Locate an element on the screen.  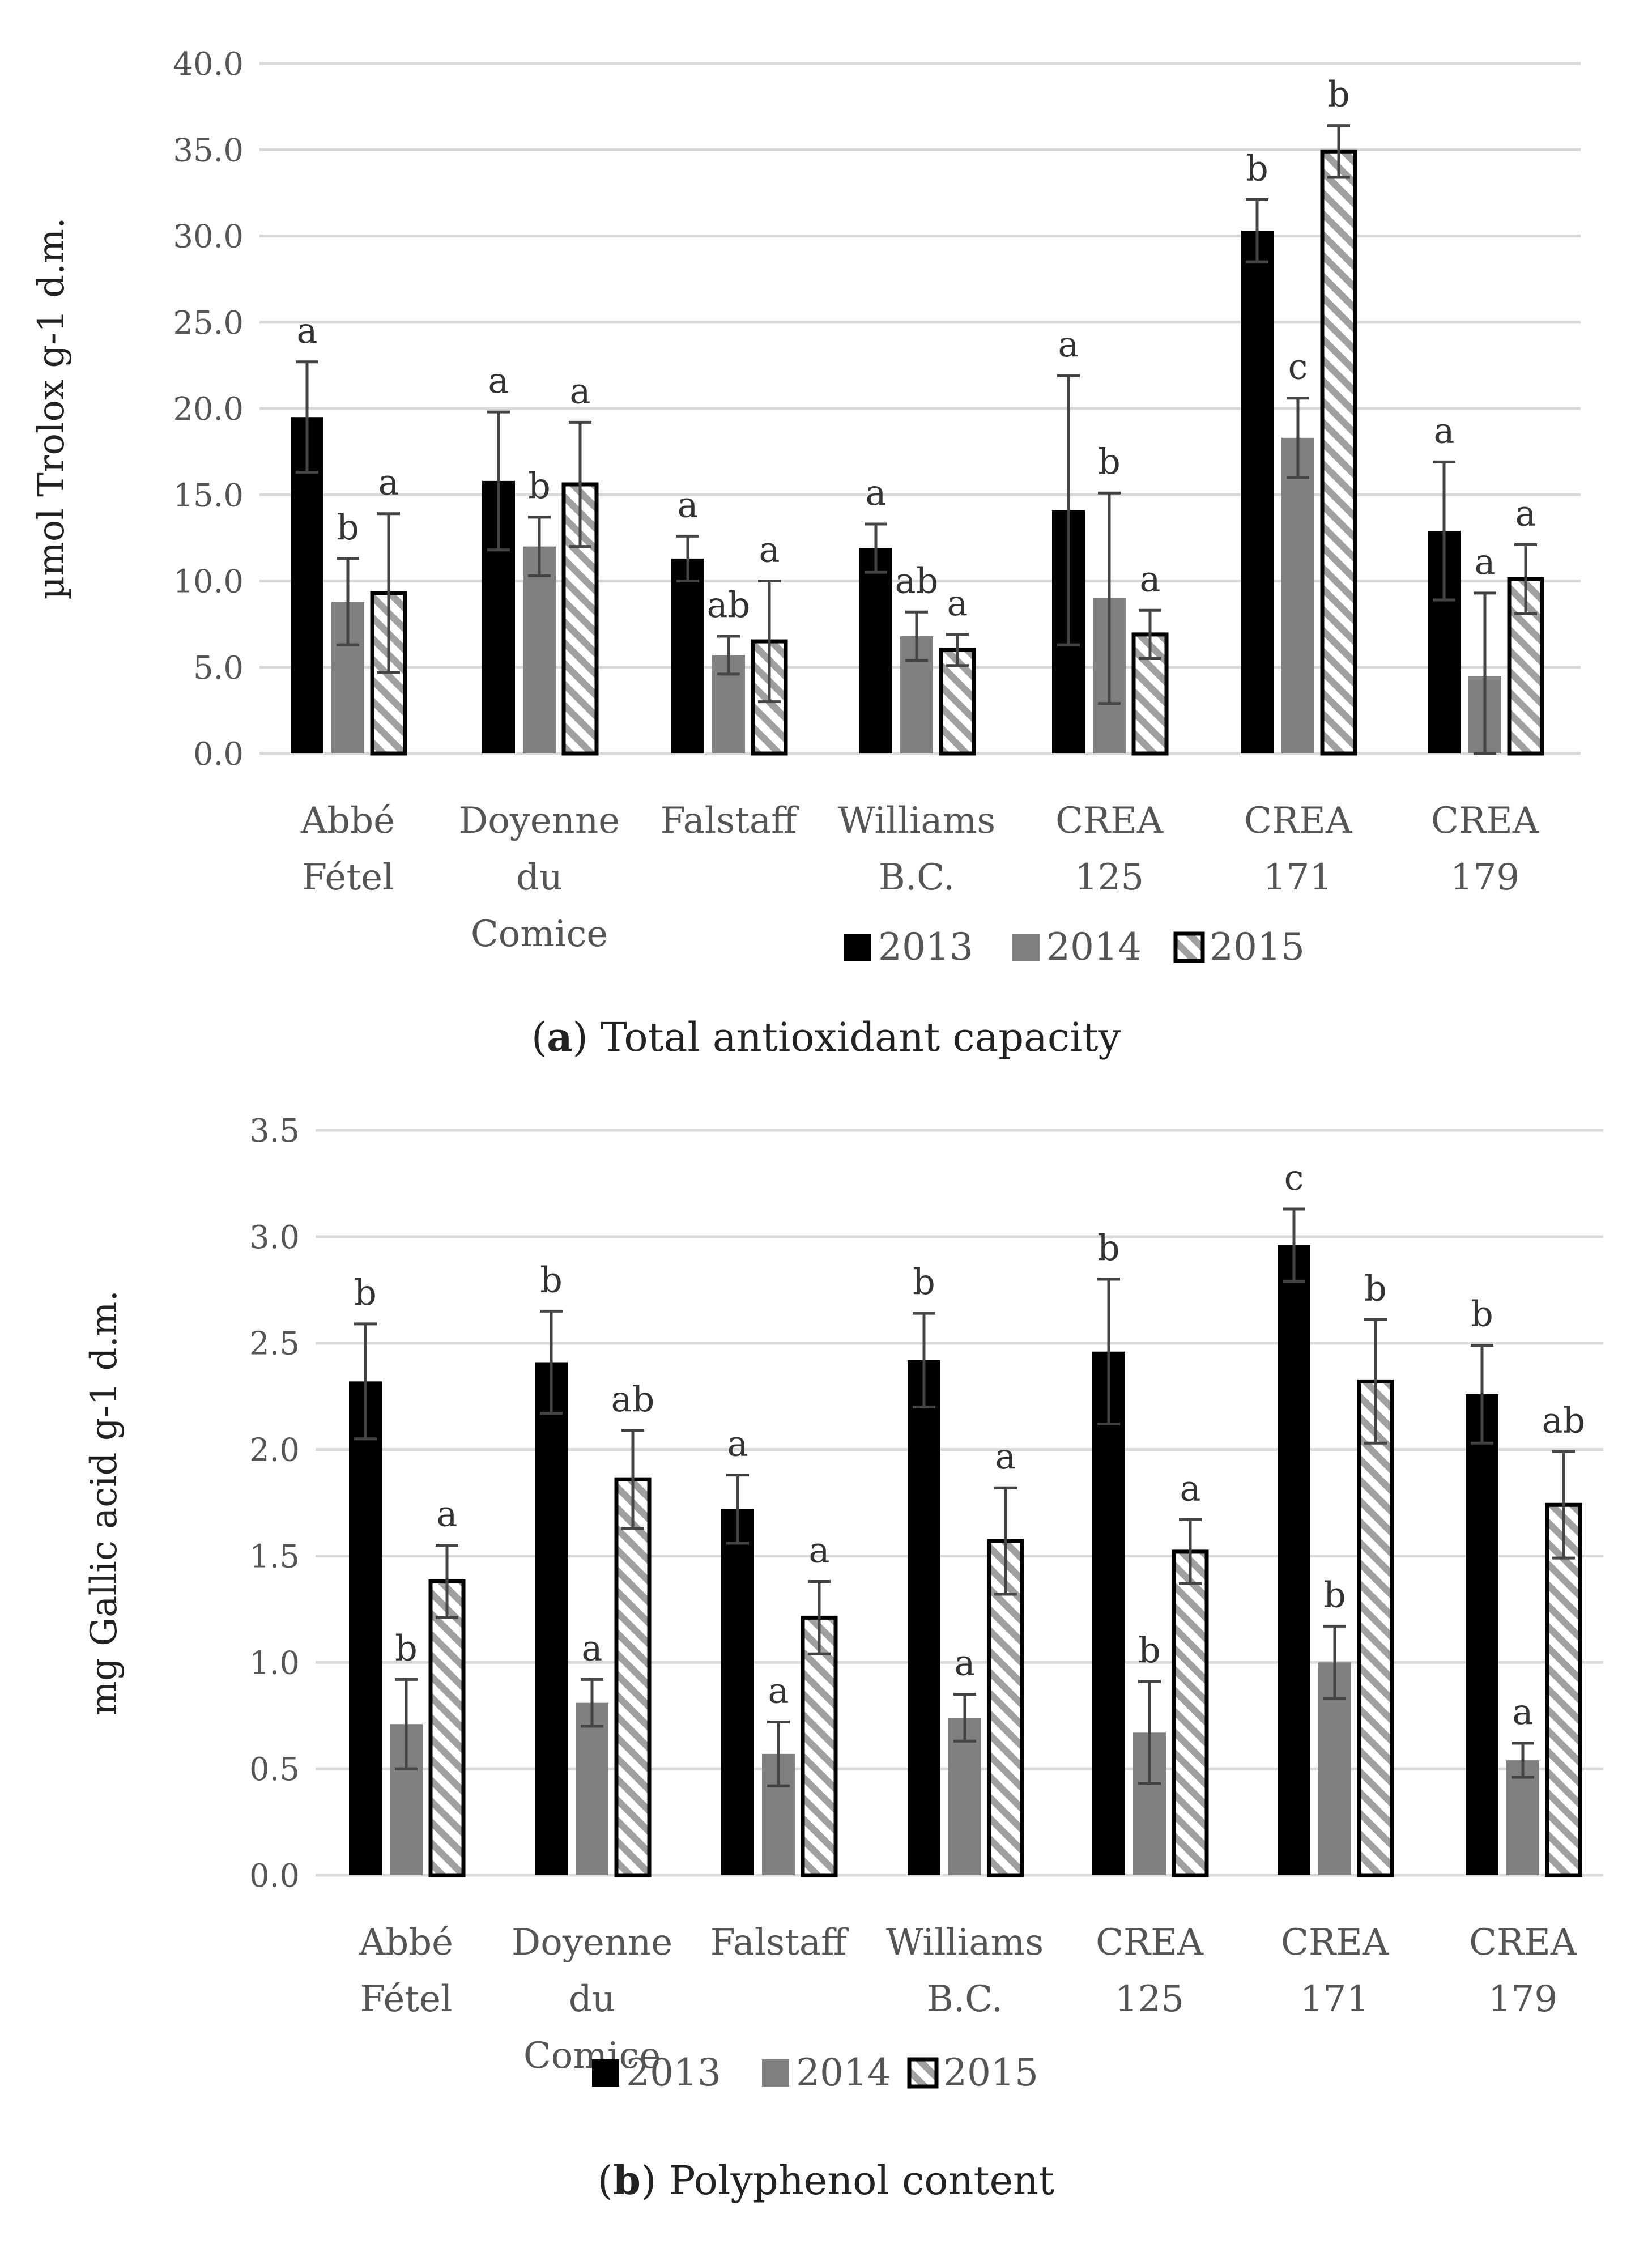
y-tick-label: 25.0 is located at coordinates (208, 324).